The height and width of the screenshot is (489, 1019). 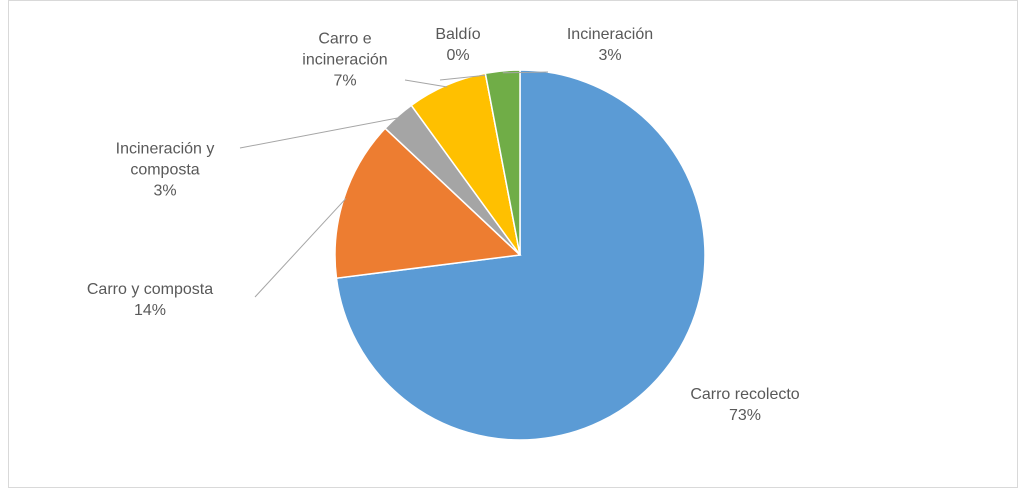 I want to click on slice-label: Carro recolecto 73%, so click(x=745, y=405).